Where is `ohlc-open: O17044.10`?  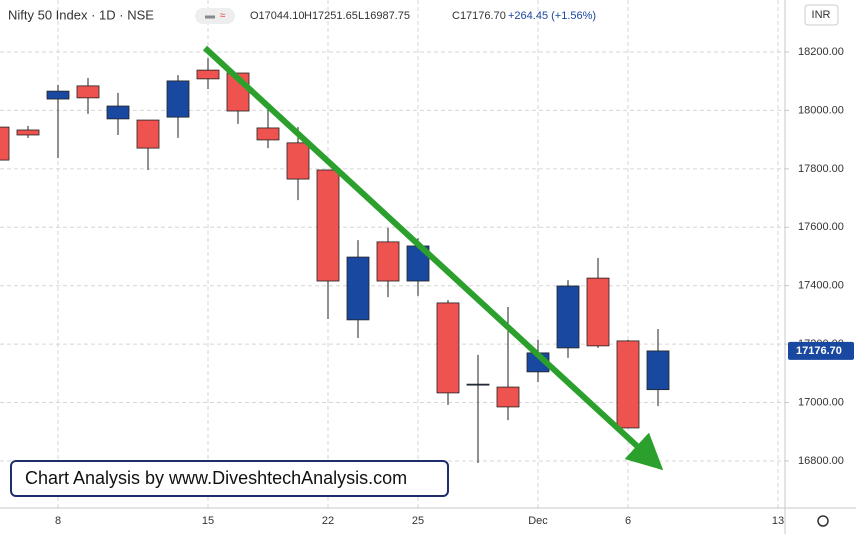 ohlc-open: O17044.10 is located at coordinates (277, 16).